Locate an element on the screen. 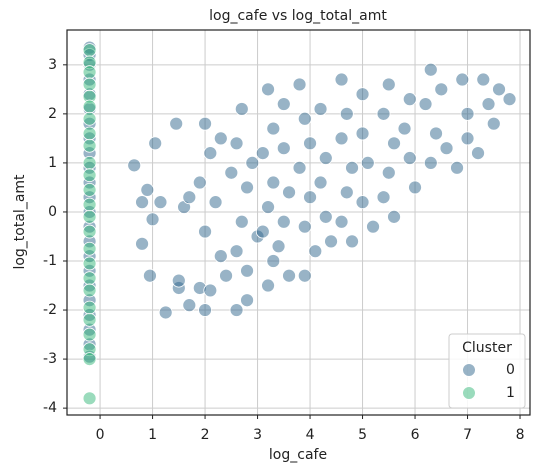  x-tick-label: 7 is located at coordinates (467, 435).